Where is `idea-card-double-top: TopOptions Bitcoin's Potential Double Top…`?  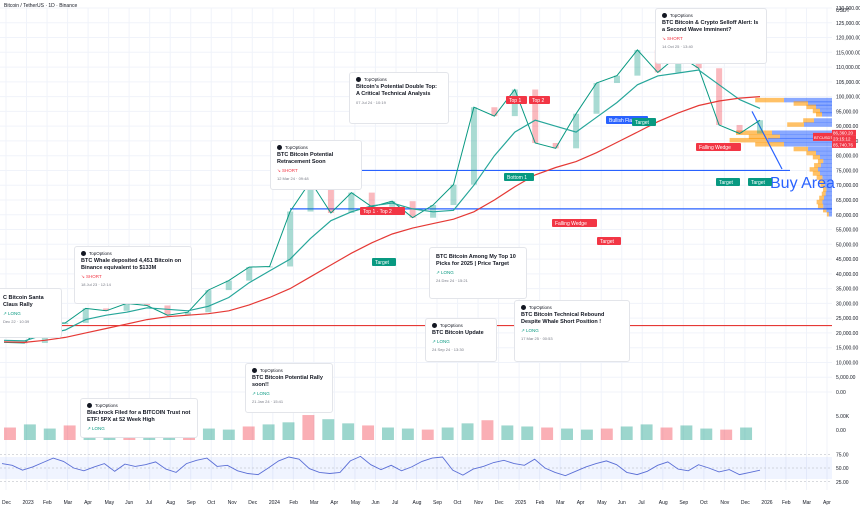
idea-card-double-top: TopOptions Bitcoin's Potential Double Top… is located at coordinates (399, 98).